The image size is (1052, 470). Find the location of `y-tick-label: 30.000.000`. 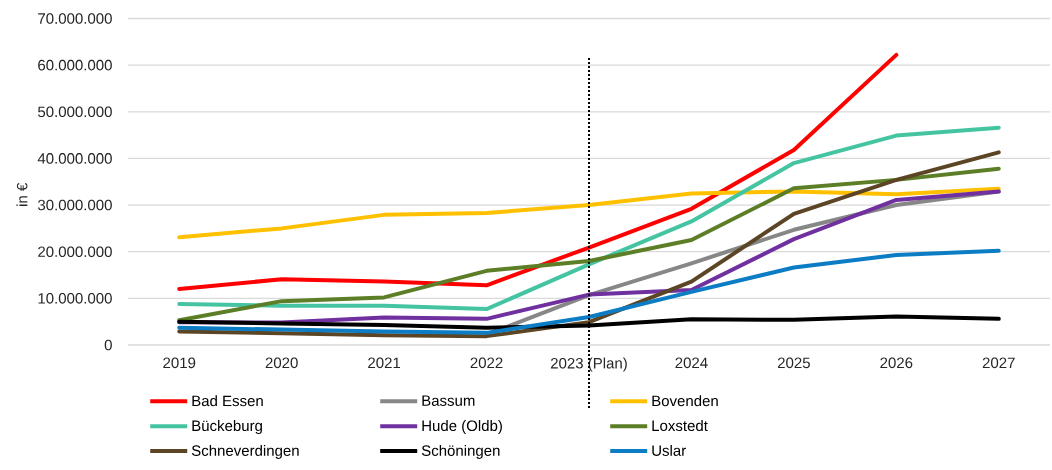

y-tick-label: 30.000.000 is located at coordinates (74, 205).